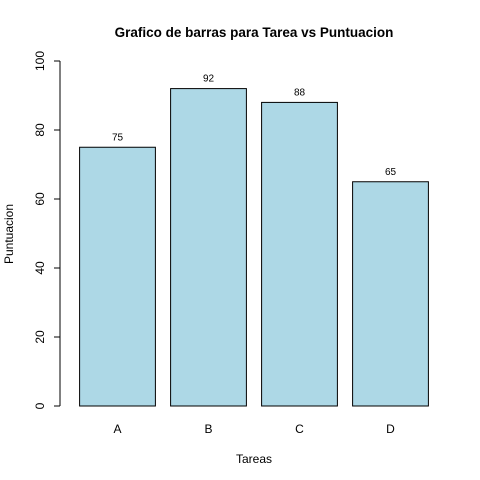 This screenshot has width=480, height=480. What do you see at coordinates (40, 130) in the screenshot?
I see `y-tick-label: 80` at bounding box center [40, 130].